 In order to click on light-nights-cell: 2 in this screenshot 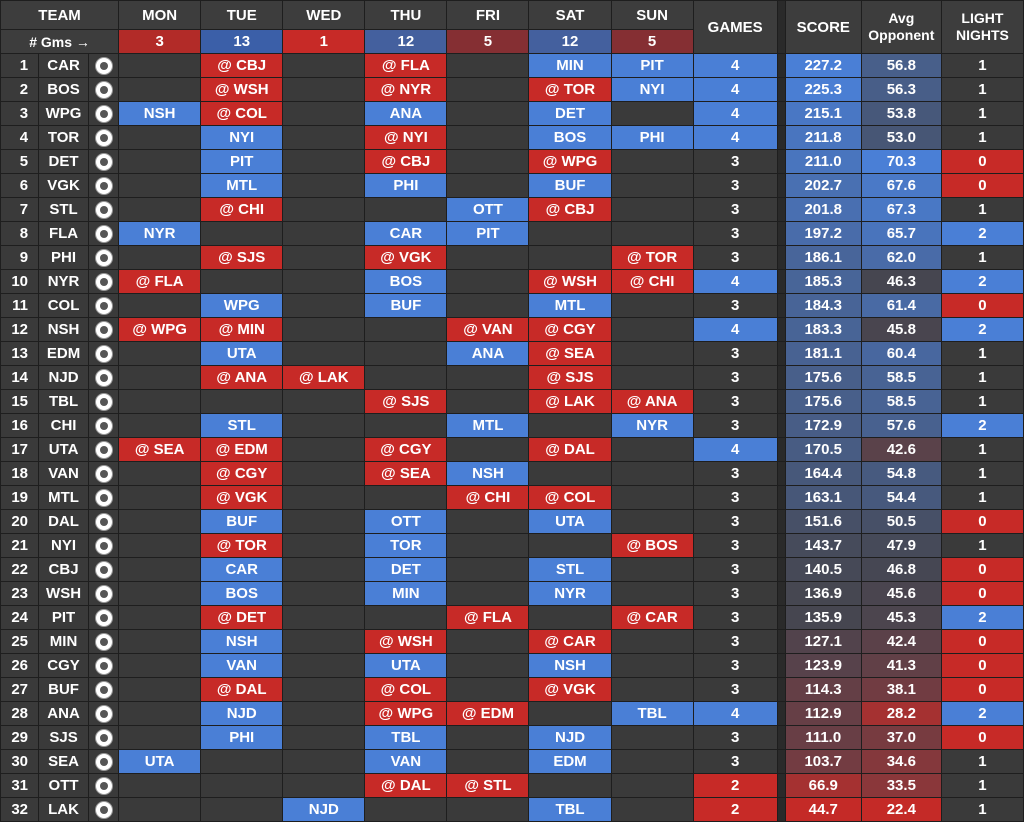, I will do `click(982, 233)`.